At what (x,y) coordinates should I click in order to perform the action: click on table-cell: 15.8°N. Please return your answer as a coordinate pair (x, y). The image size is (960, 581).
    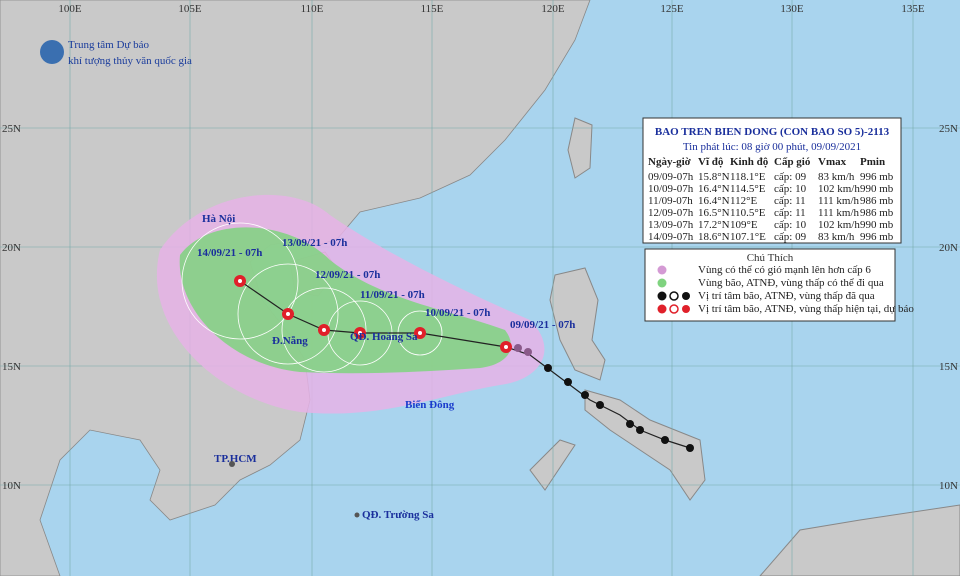
    Looking at the image, I should click on (714, 177).